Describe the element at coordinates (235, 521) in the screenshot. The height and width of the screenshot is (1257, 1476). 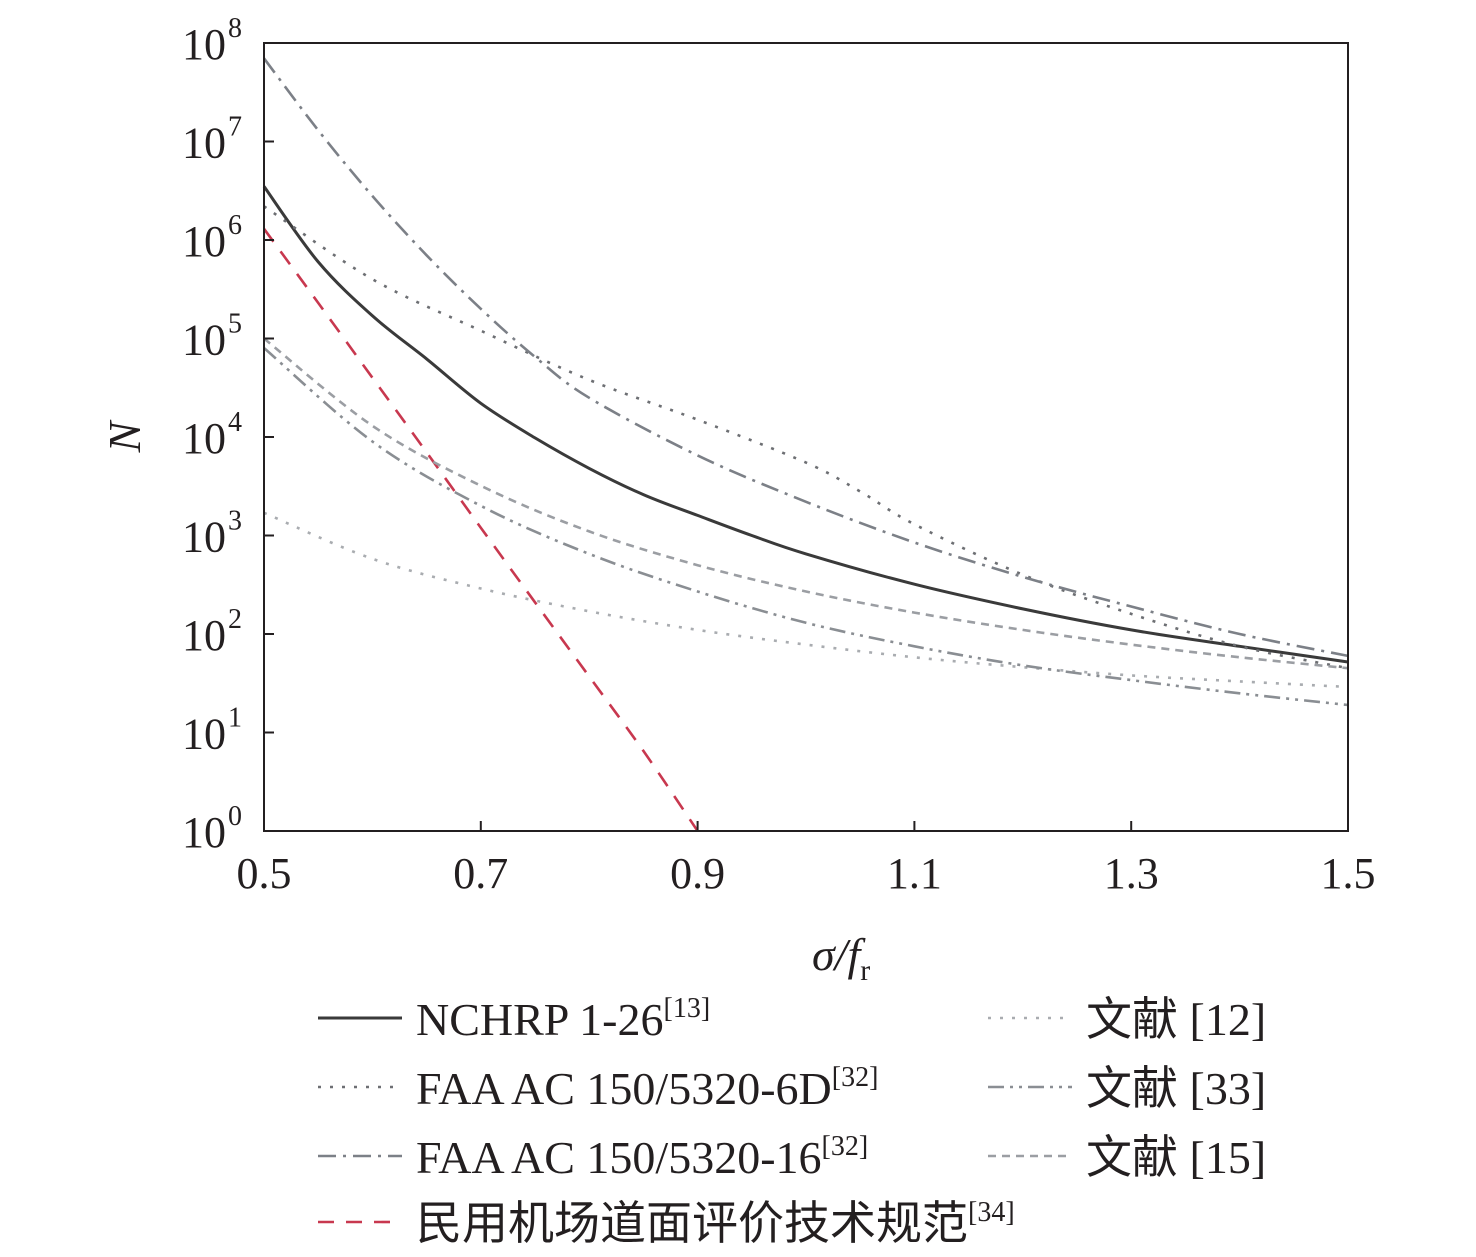
I see `y-tick-exponent: 3` at that location.